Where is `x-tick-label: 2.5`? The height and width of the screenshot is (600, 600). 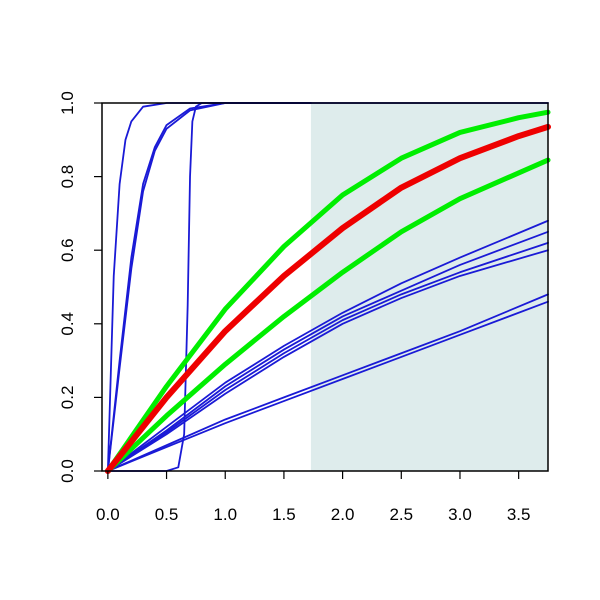
x-tick-label: 2.5 is located at coordinates (401, 514).